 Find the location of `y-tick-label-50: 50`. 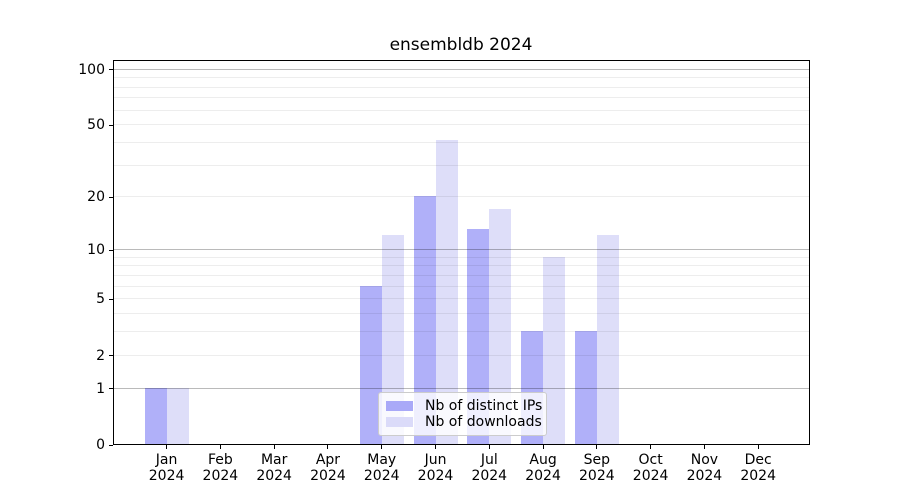

y-tick-label-50: 50 is located at coordinates (96, 125).